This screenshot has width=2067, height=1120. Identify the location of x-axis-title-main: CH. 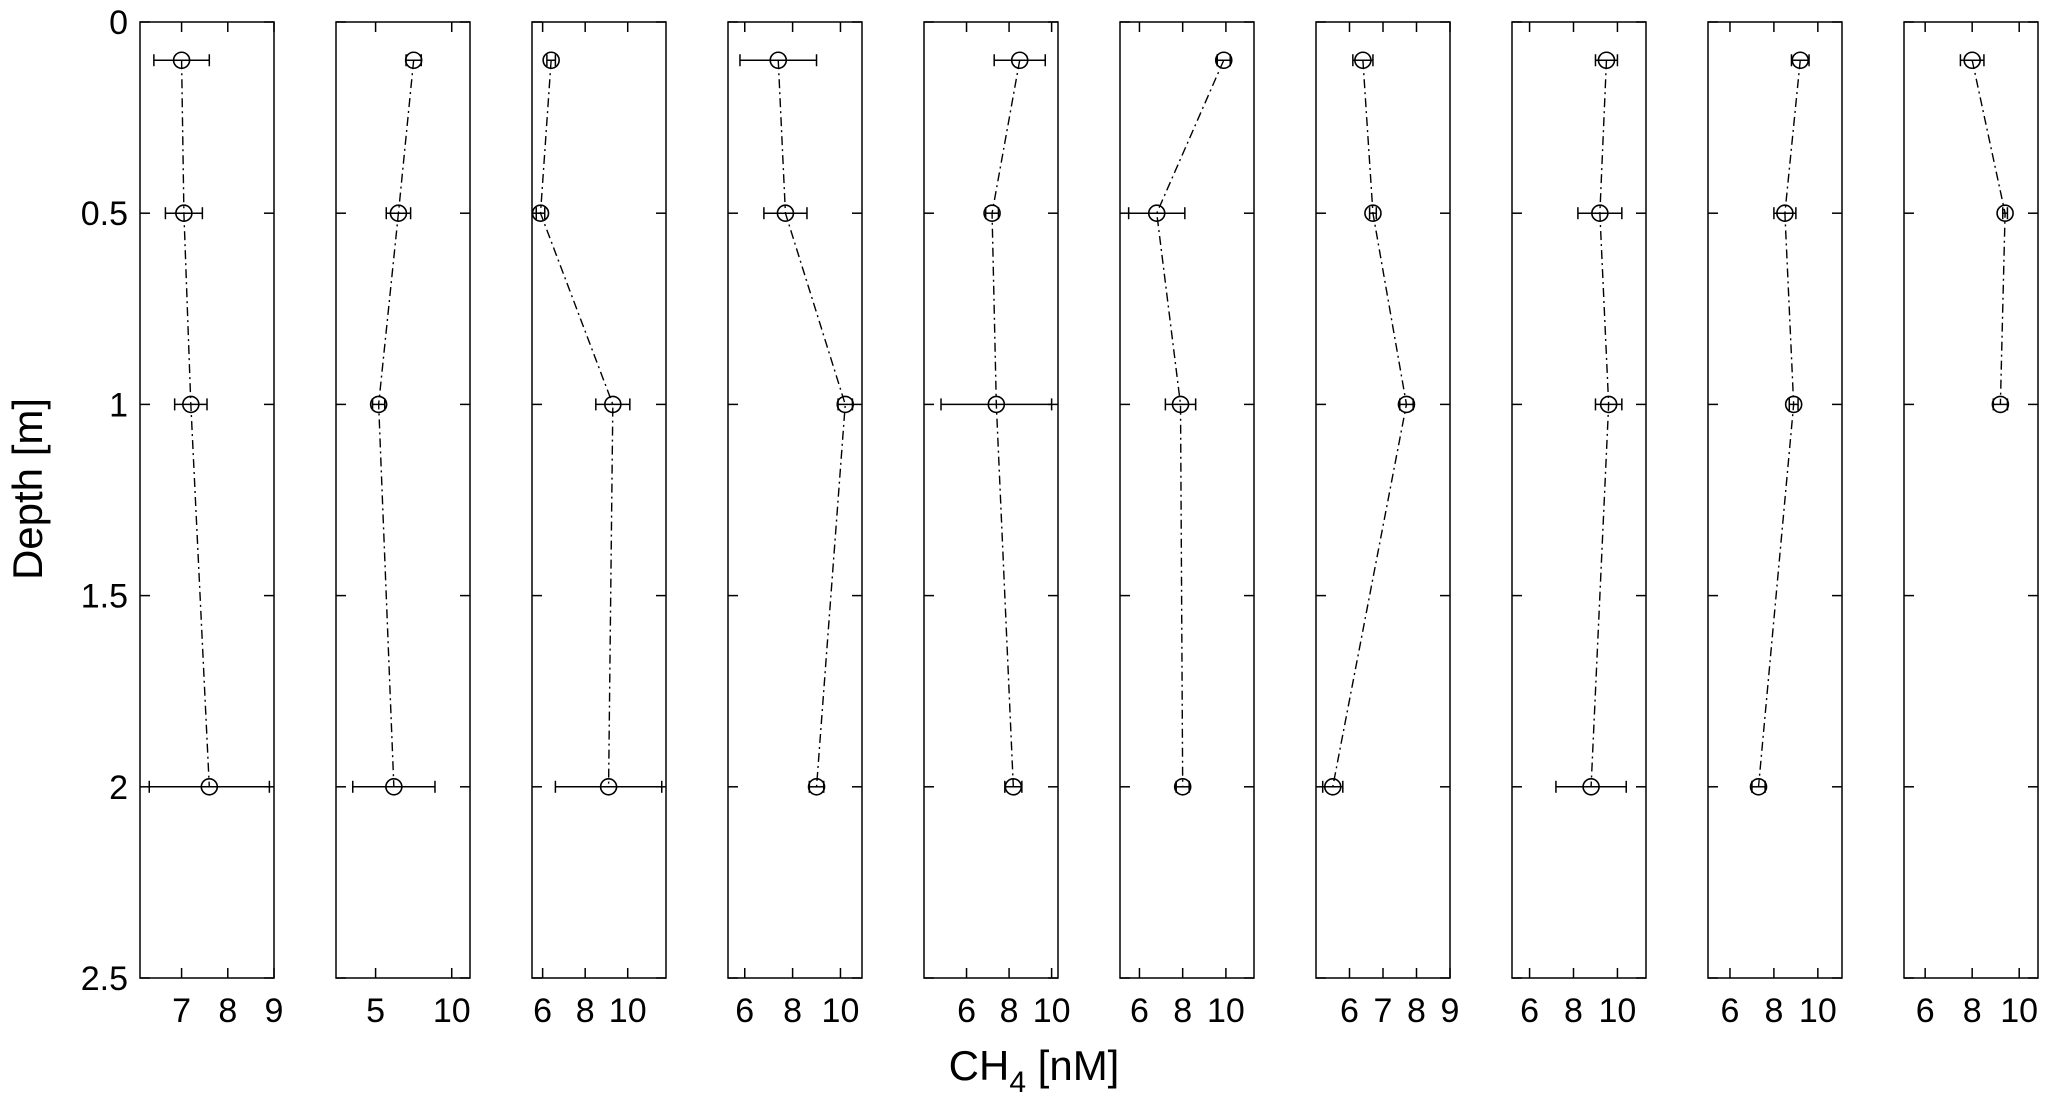
(979, 1065).